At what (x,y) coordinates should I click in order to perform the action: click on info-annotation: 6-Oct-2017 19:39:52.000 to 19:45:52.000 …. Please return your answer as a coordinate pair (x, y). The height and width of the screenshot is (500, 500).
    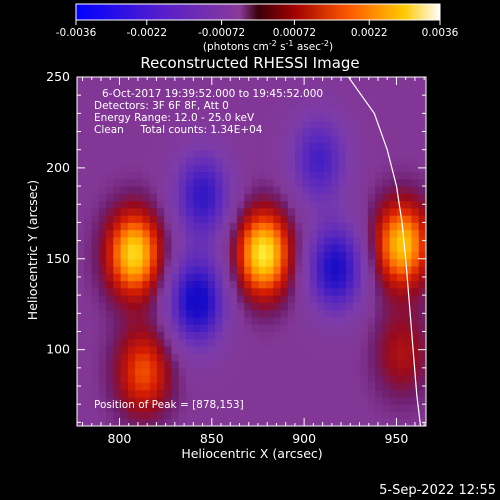
    Looking at the image, I should click on (208, 112).